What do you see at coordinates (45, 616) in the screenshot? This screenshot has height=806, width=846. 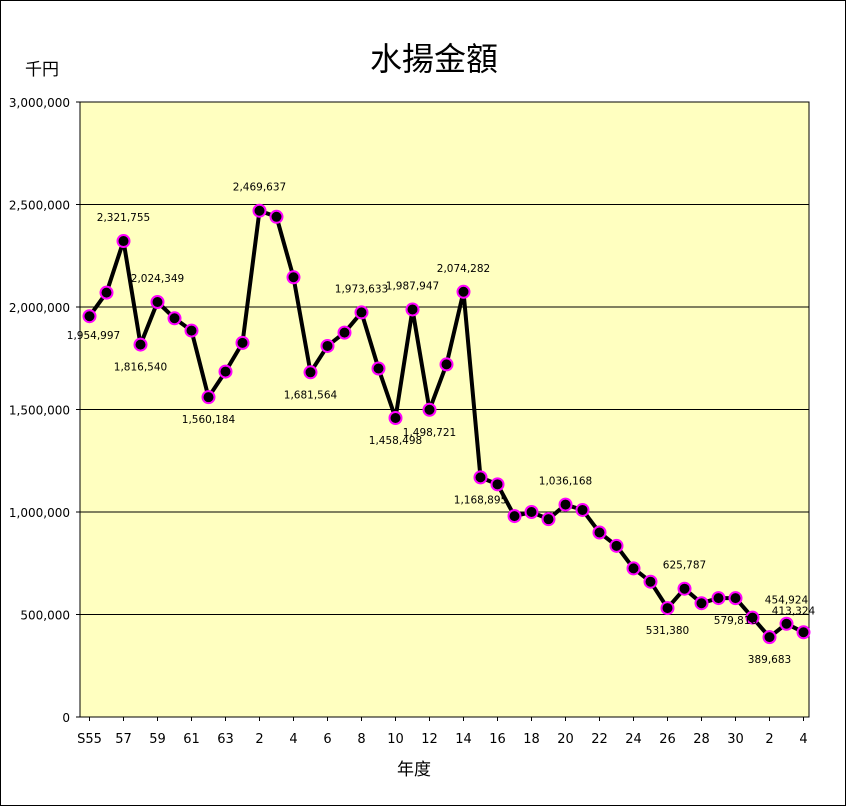 I see `y-tick-label: 500,000` at bounding box center [45, 616].